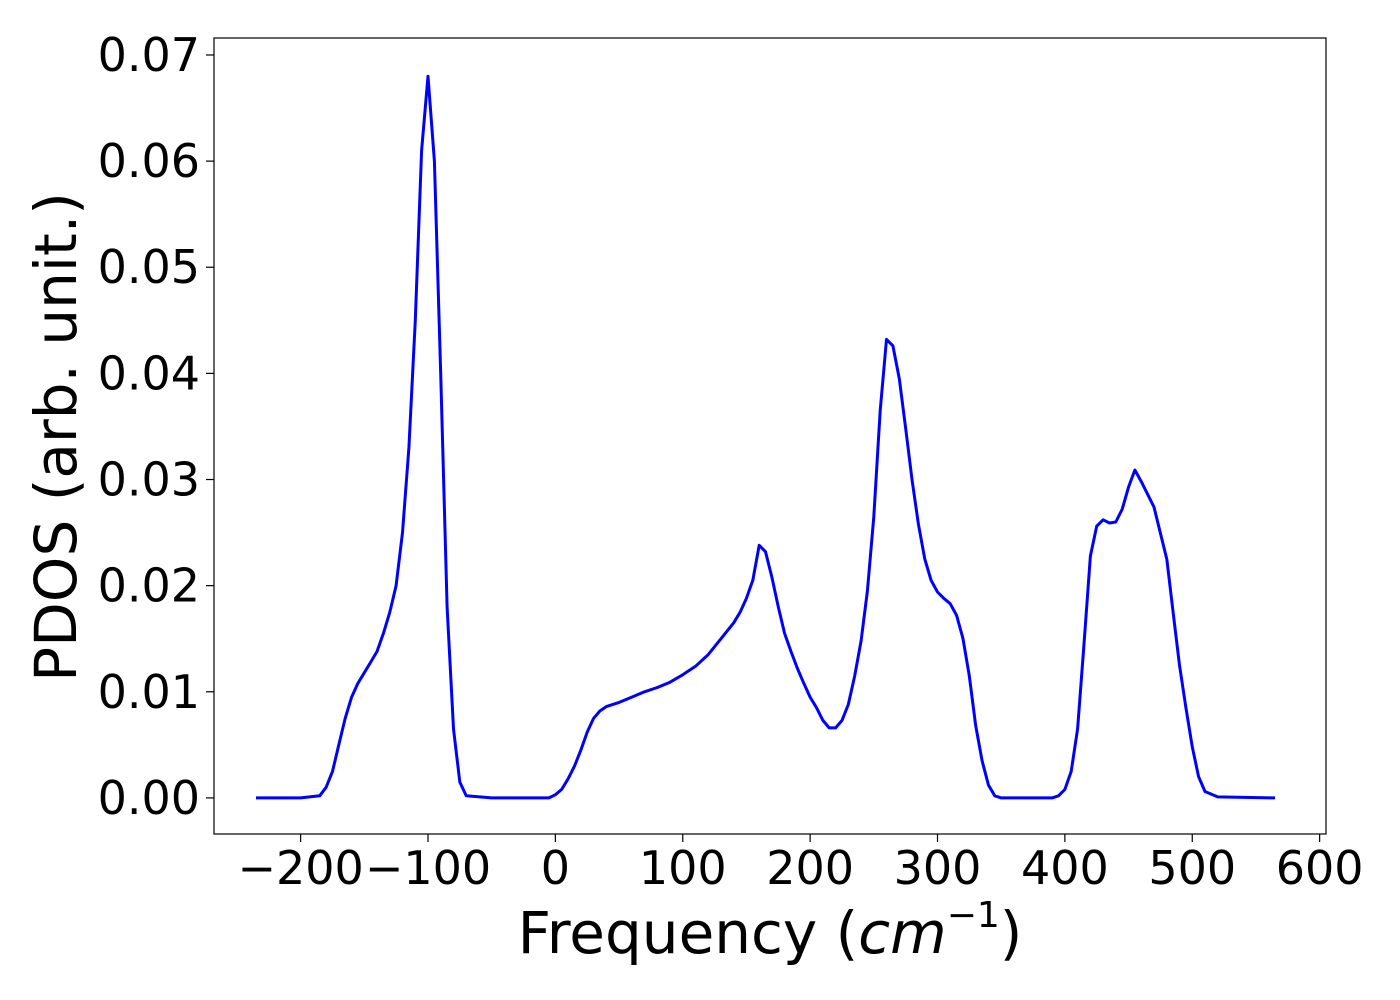 This screenshot has height=1000, width=1400. Describe the element at coordinates (149, 586) in the screenshot. I see `y-tick-label: 0.02` at that location.